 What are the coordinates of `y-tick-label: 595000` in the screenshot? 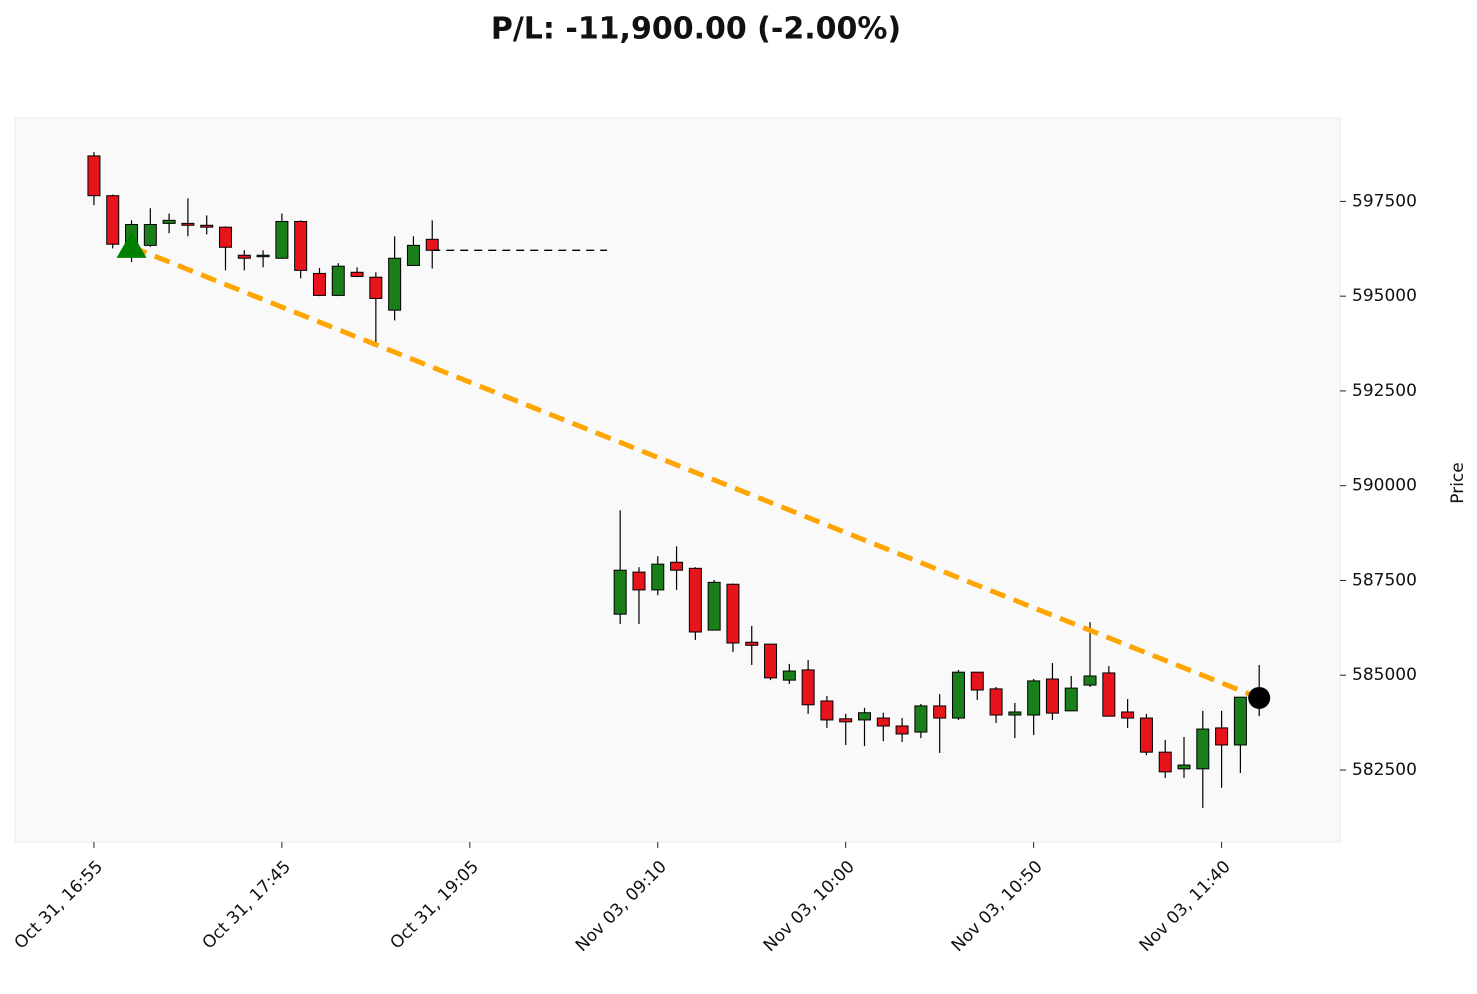 It's located at (1384, 296).